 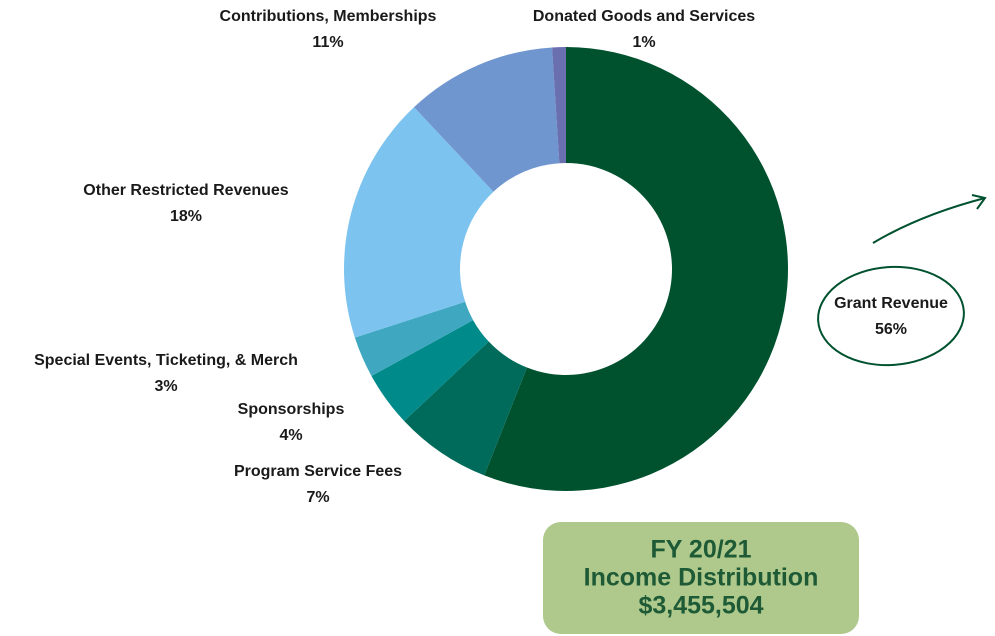 I want to click on slice-value-label: 1%, so click(x=643, y=42).